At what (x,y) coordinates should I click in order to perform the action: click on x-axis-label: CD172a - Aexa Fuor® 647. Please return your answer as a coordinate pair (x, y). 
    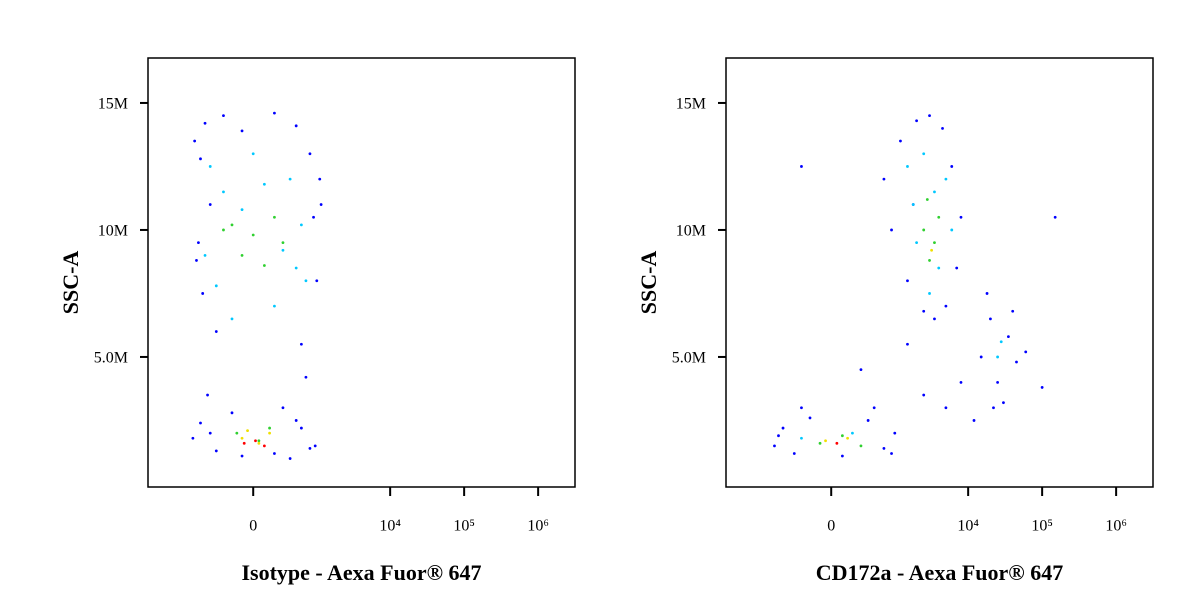
    Looking at the image, I should click on (939, 572).